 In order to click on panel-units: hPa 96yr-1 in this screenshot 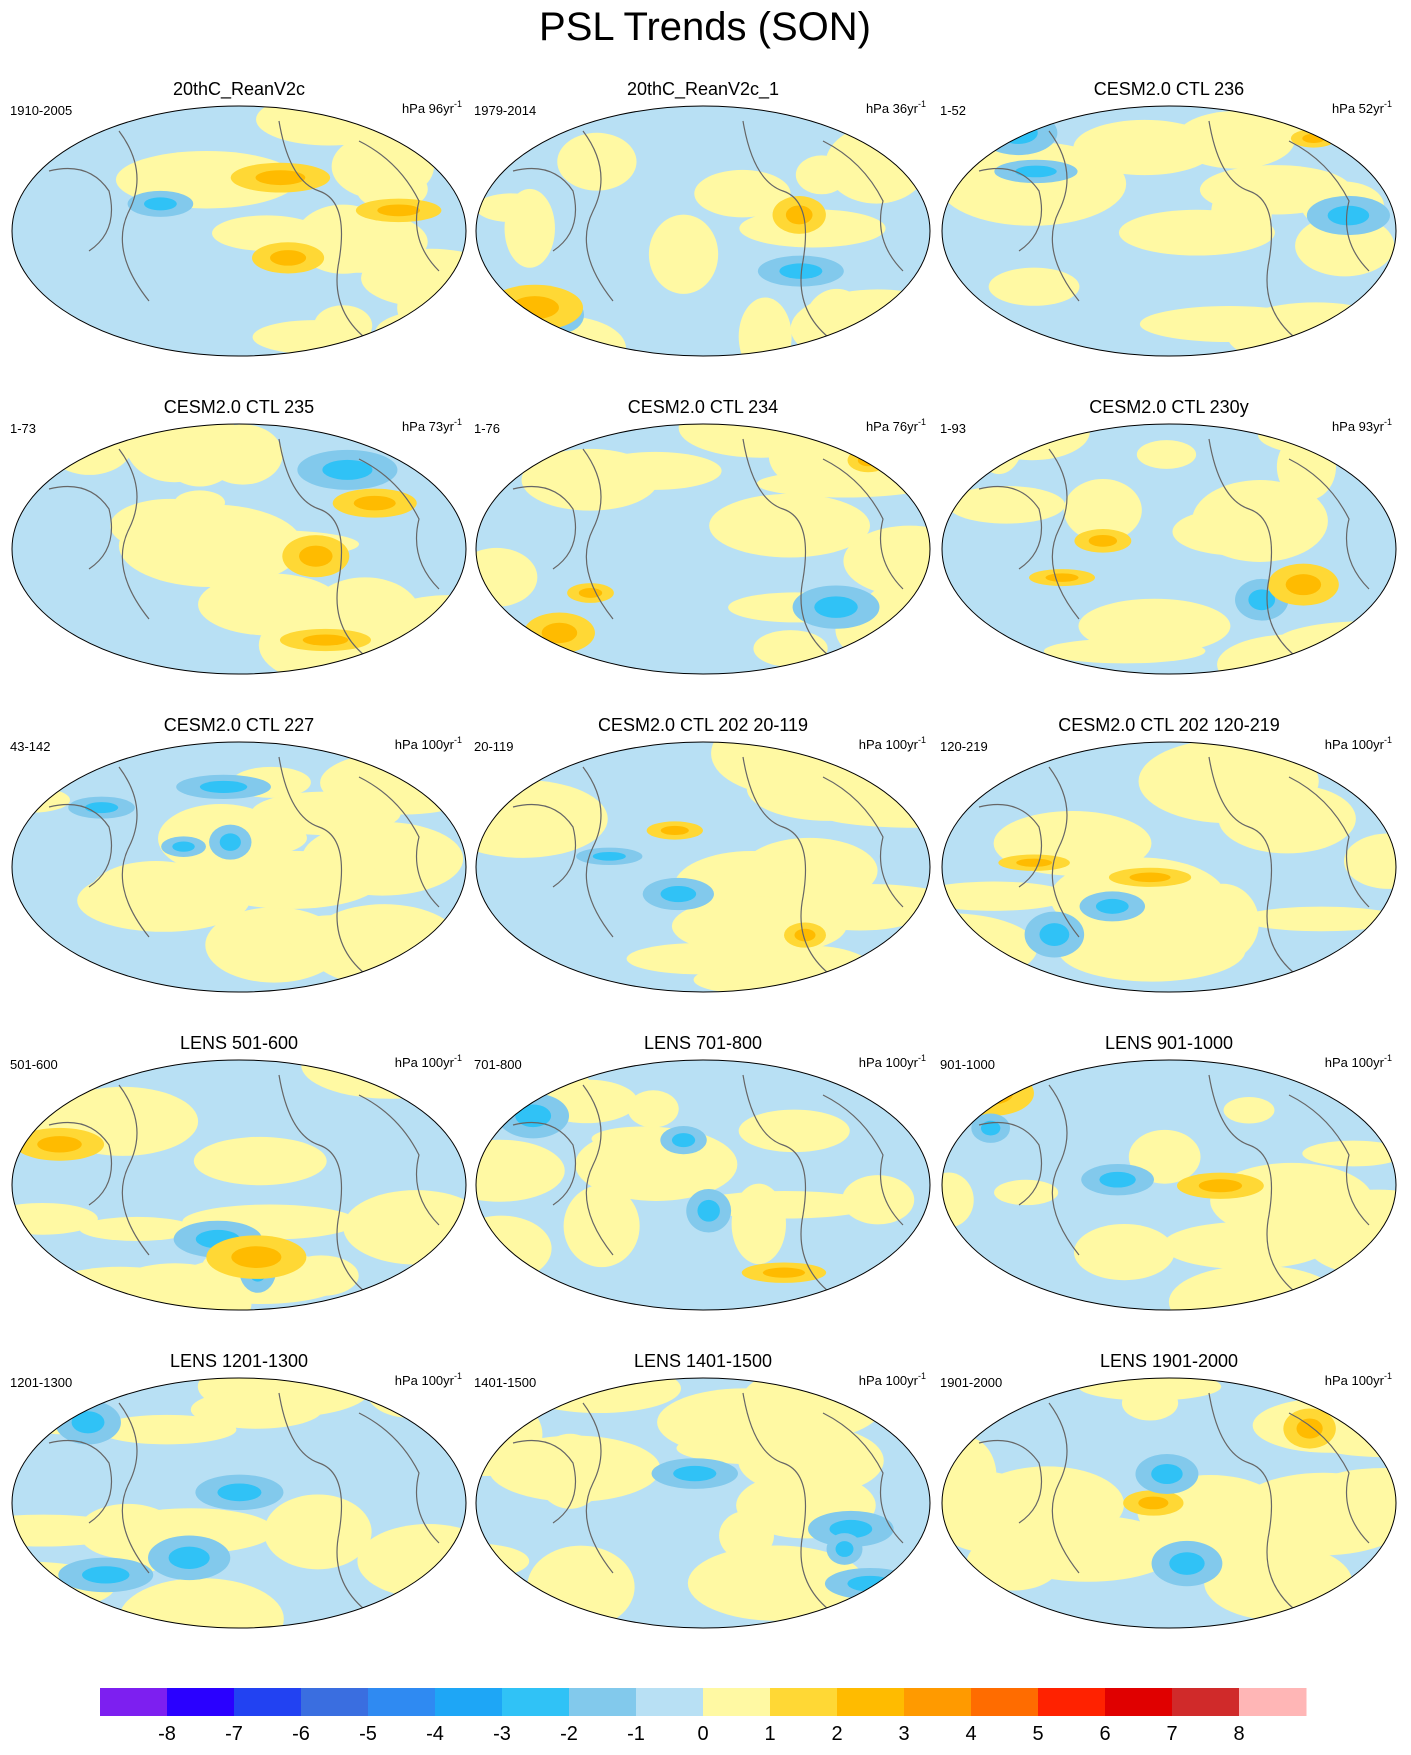, I will do `click(432, 107)`.